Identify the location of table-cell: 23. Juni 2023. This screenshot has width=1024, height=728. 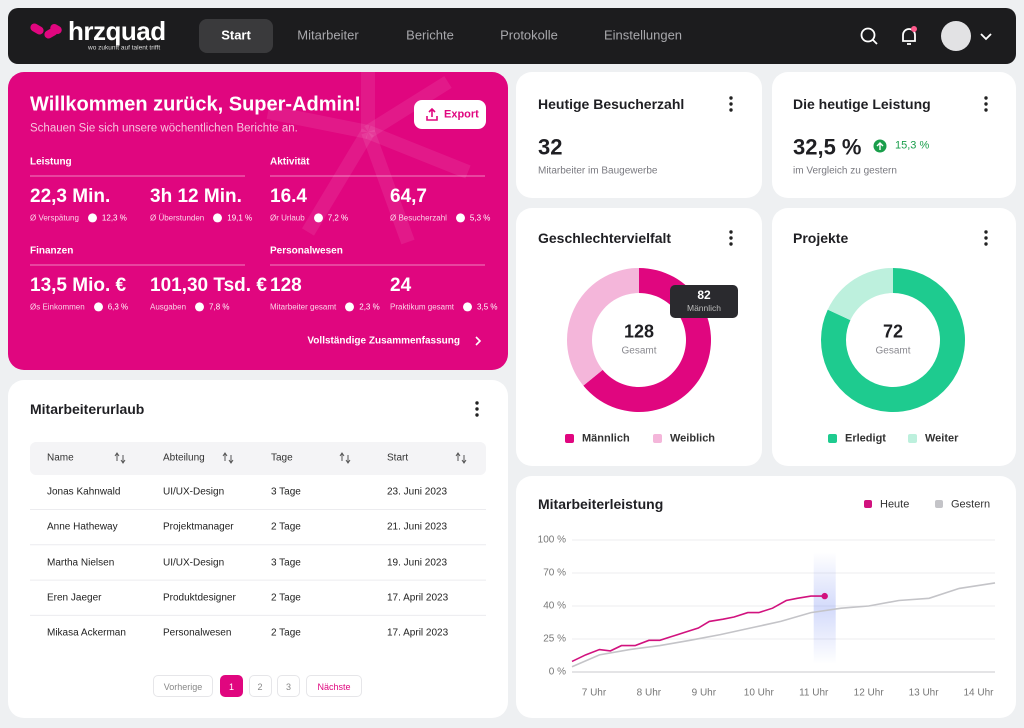
(417, 492).